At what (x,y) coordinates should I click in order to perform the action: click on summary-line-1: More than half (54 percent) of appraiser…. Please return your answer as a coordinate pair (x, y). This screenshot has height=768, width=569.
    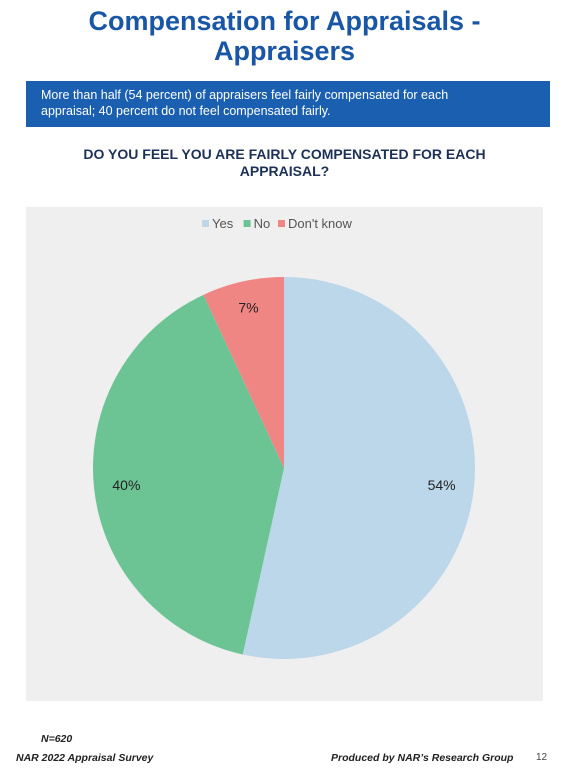
    Looking at the image, I should click on (245, 95).